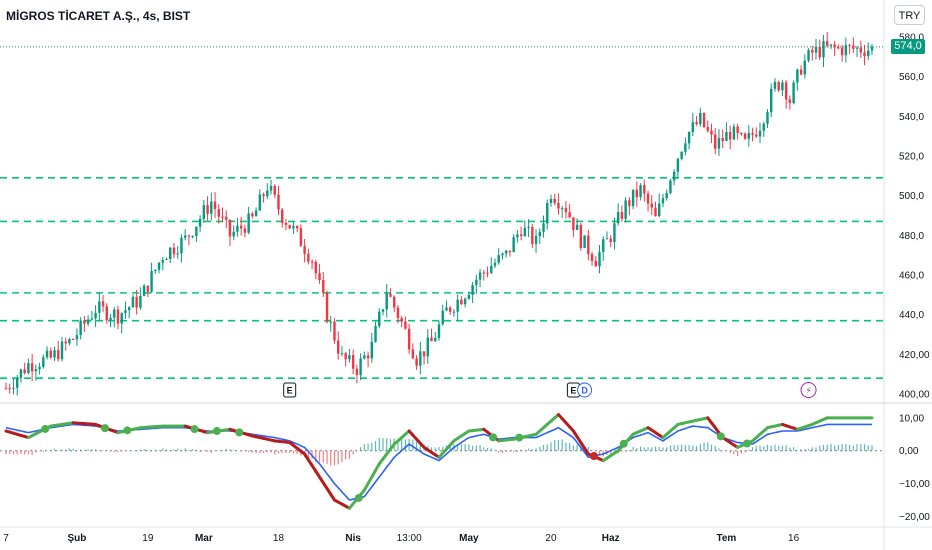 The height and width of the screenshot is (550, 932). What do you see at coordinates (911, 315) in the screenshot?
I see `price-tick-label: 440,0` at bounding box center [911, 315].